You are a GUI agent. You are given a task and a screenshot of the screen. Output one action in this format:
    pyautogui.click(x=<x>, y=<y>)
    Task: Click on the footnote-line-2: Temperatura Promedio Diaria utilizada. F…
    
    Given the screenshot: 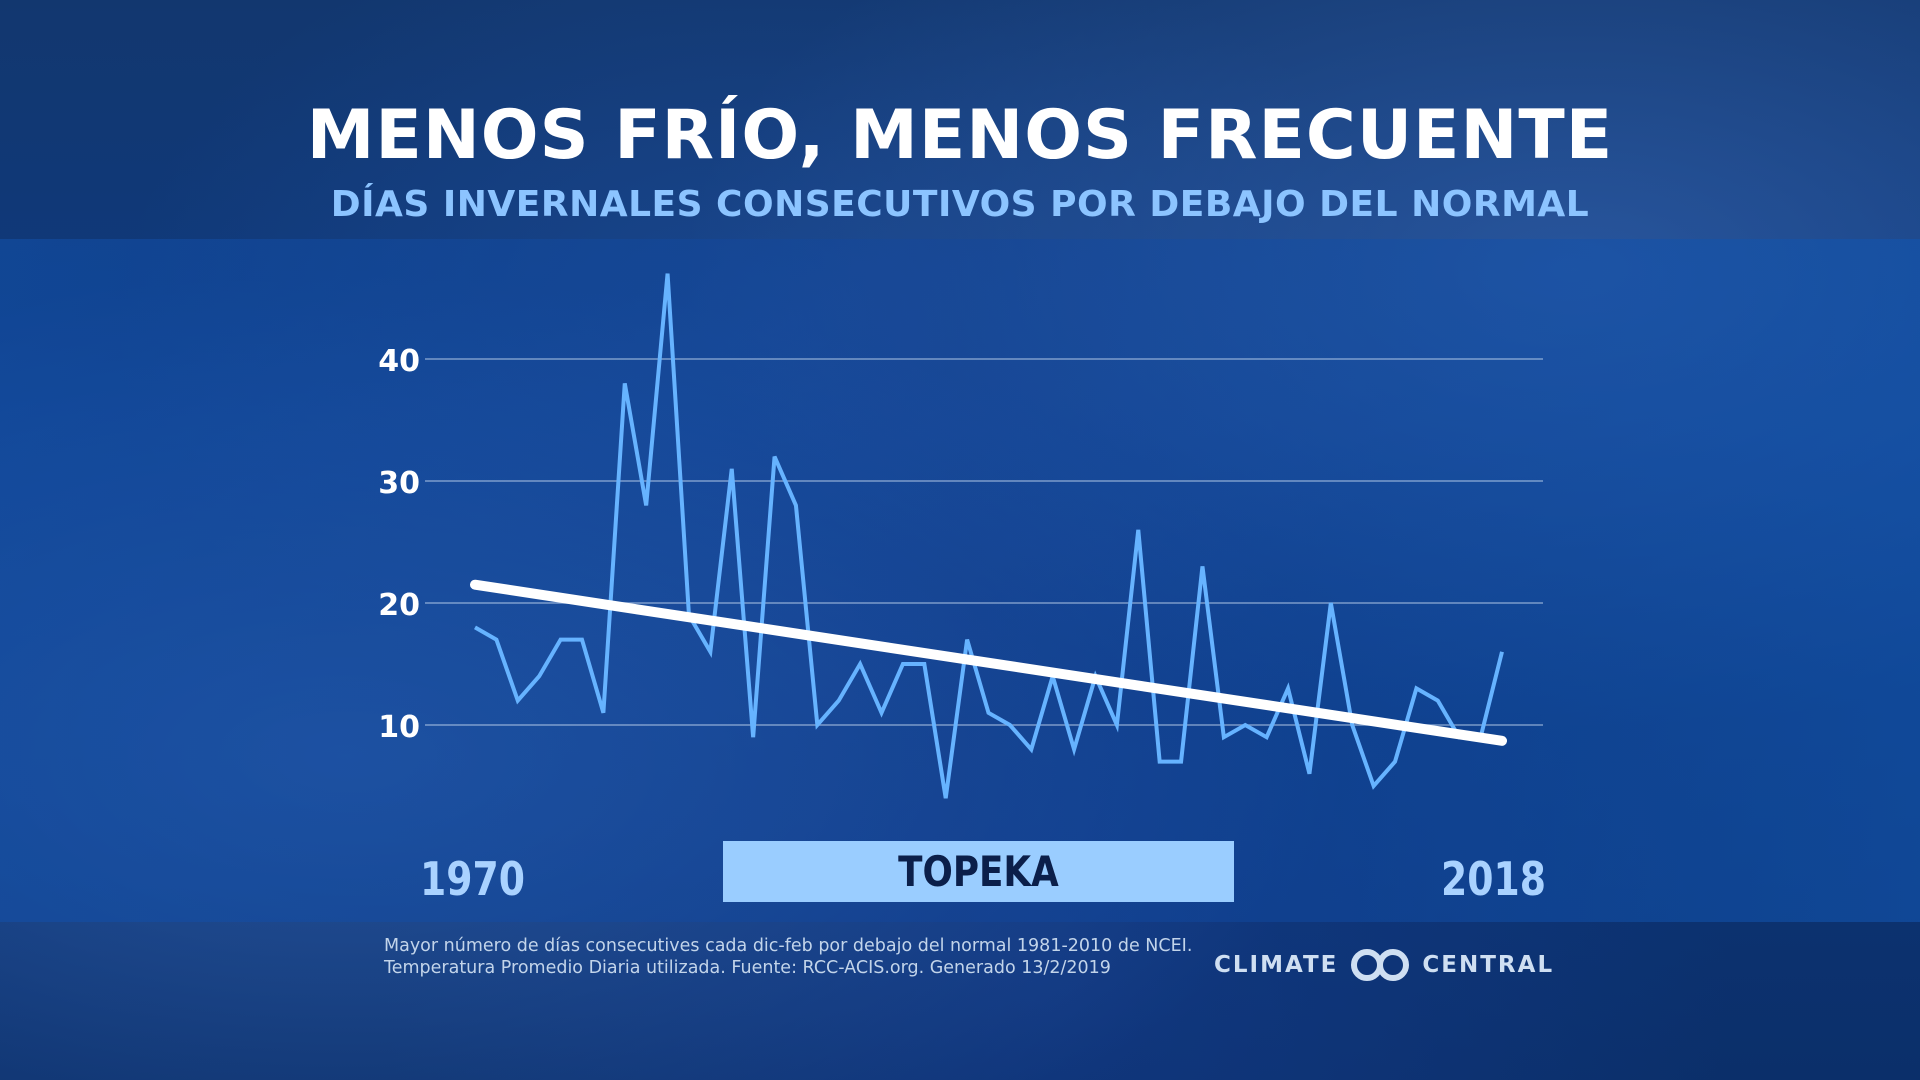 What is the action you would take?
    pyautogui.click(x=747, y=968)
    